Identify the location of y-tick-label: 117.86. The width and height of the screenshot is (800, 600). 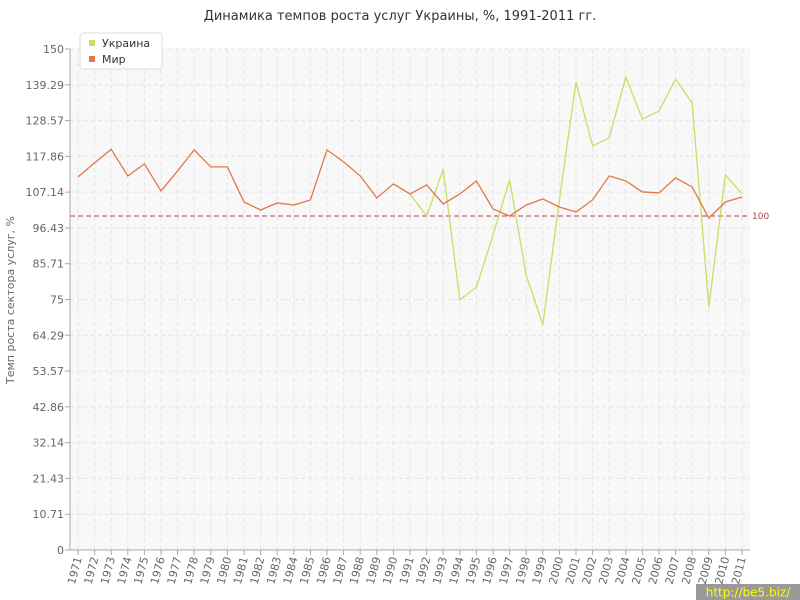
(45, 156).